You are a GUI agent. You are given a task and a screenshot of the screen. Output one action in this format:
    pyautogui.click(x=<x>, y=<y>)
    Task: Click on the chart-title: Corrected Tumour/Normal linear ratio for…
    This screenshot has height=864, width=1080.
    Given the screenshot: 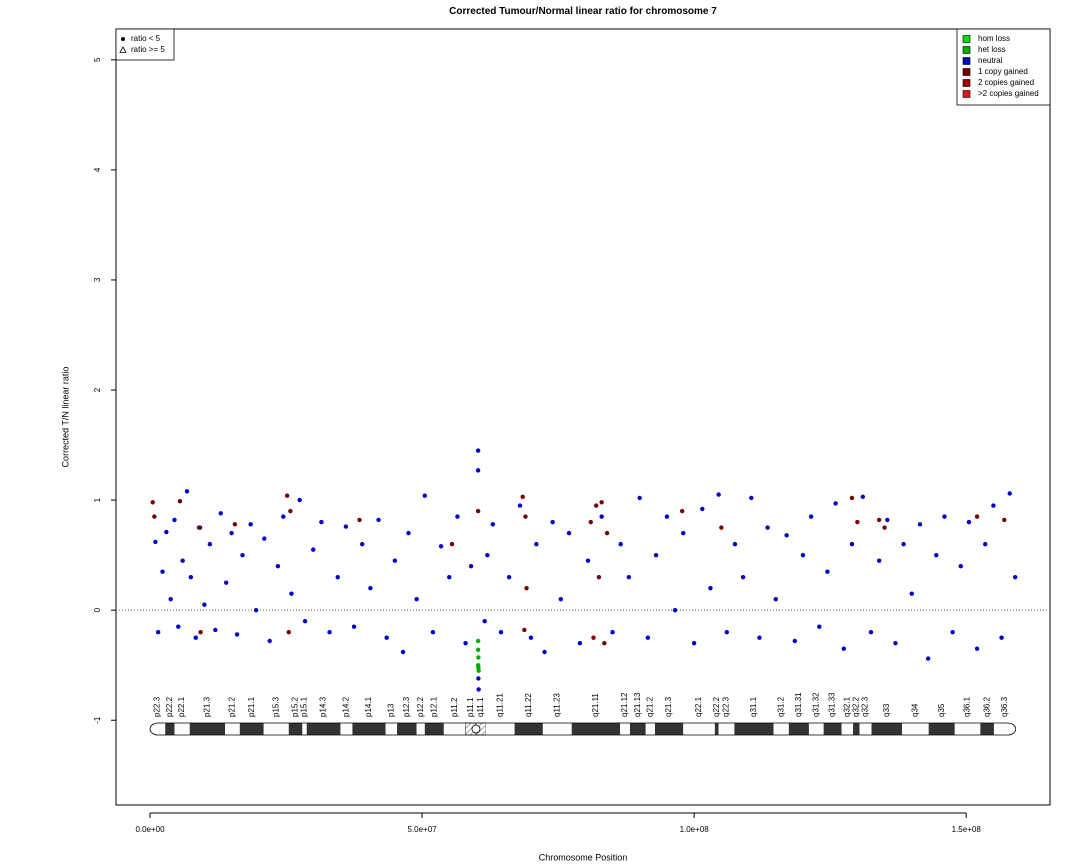 What is the action you would take?
    pyautogui.click(x=583, y=11)
    